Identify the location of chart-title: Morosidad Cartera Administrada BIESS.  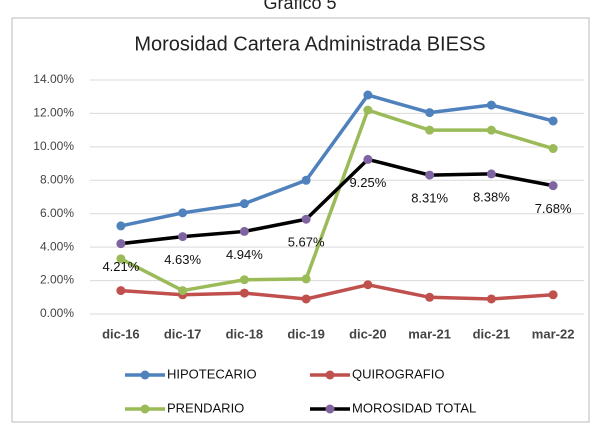
(309, 44).